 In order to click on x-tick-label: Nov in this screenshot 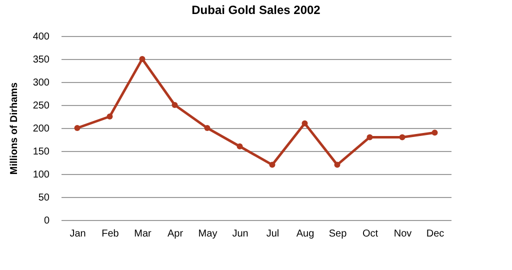, I will do `click(403, 234)`.